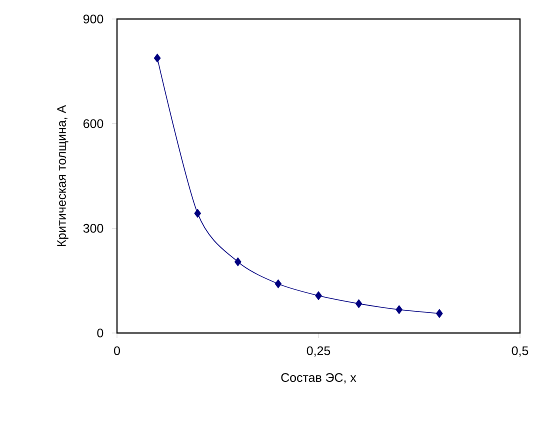 The height and width of the screenshot is (425, 538). Describe the element at coordinates (318, 351) in the screenshot. I see `x-tick-label: 0,25` at that location.